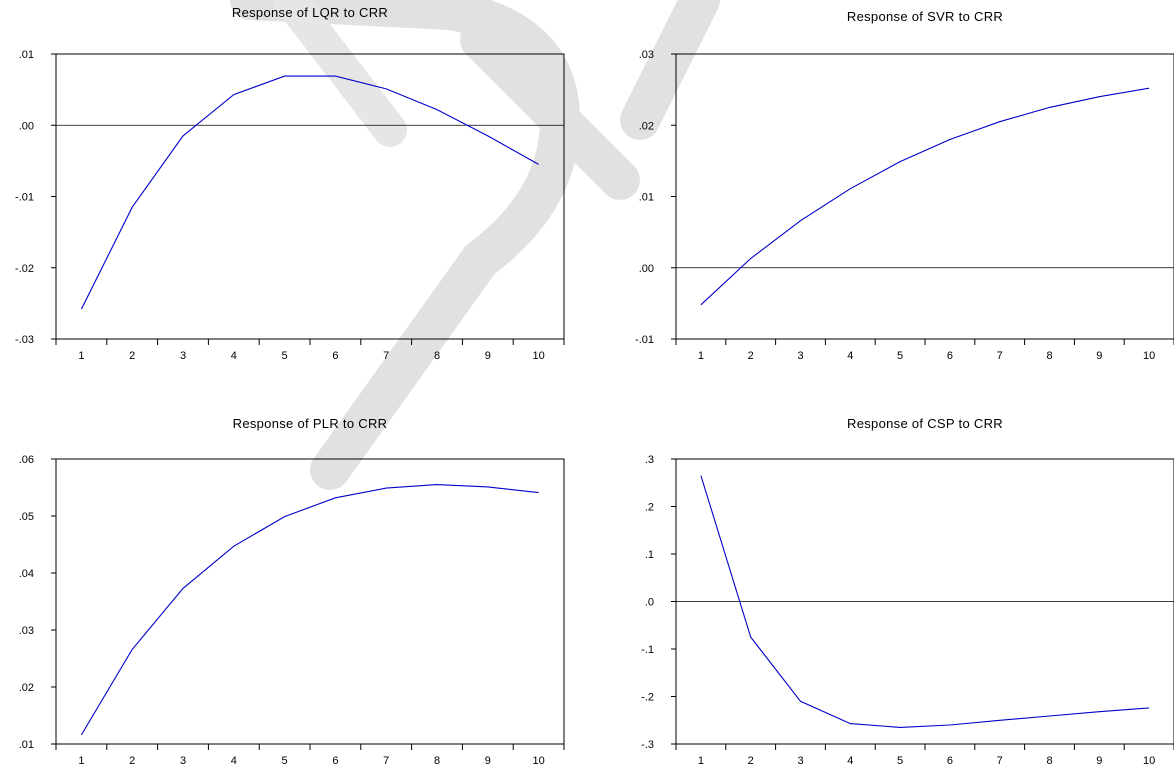  Describe the element at coordinates (386, 356) in the screenshot. I see `x-tick-label-lqr: 7` at that location.